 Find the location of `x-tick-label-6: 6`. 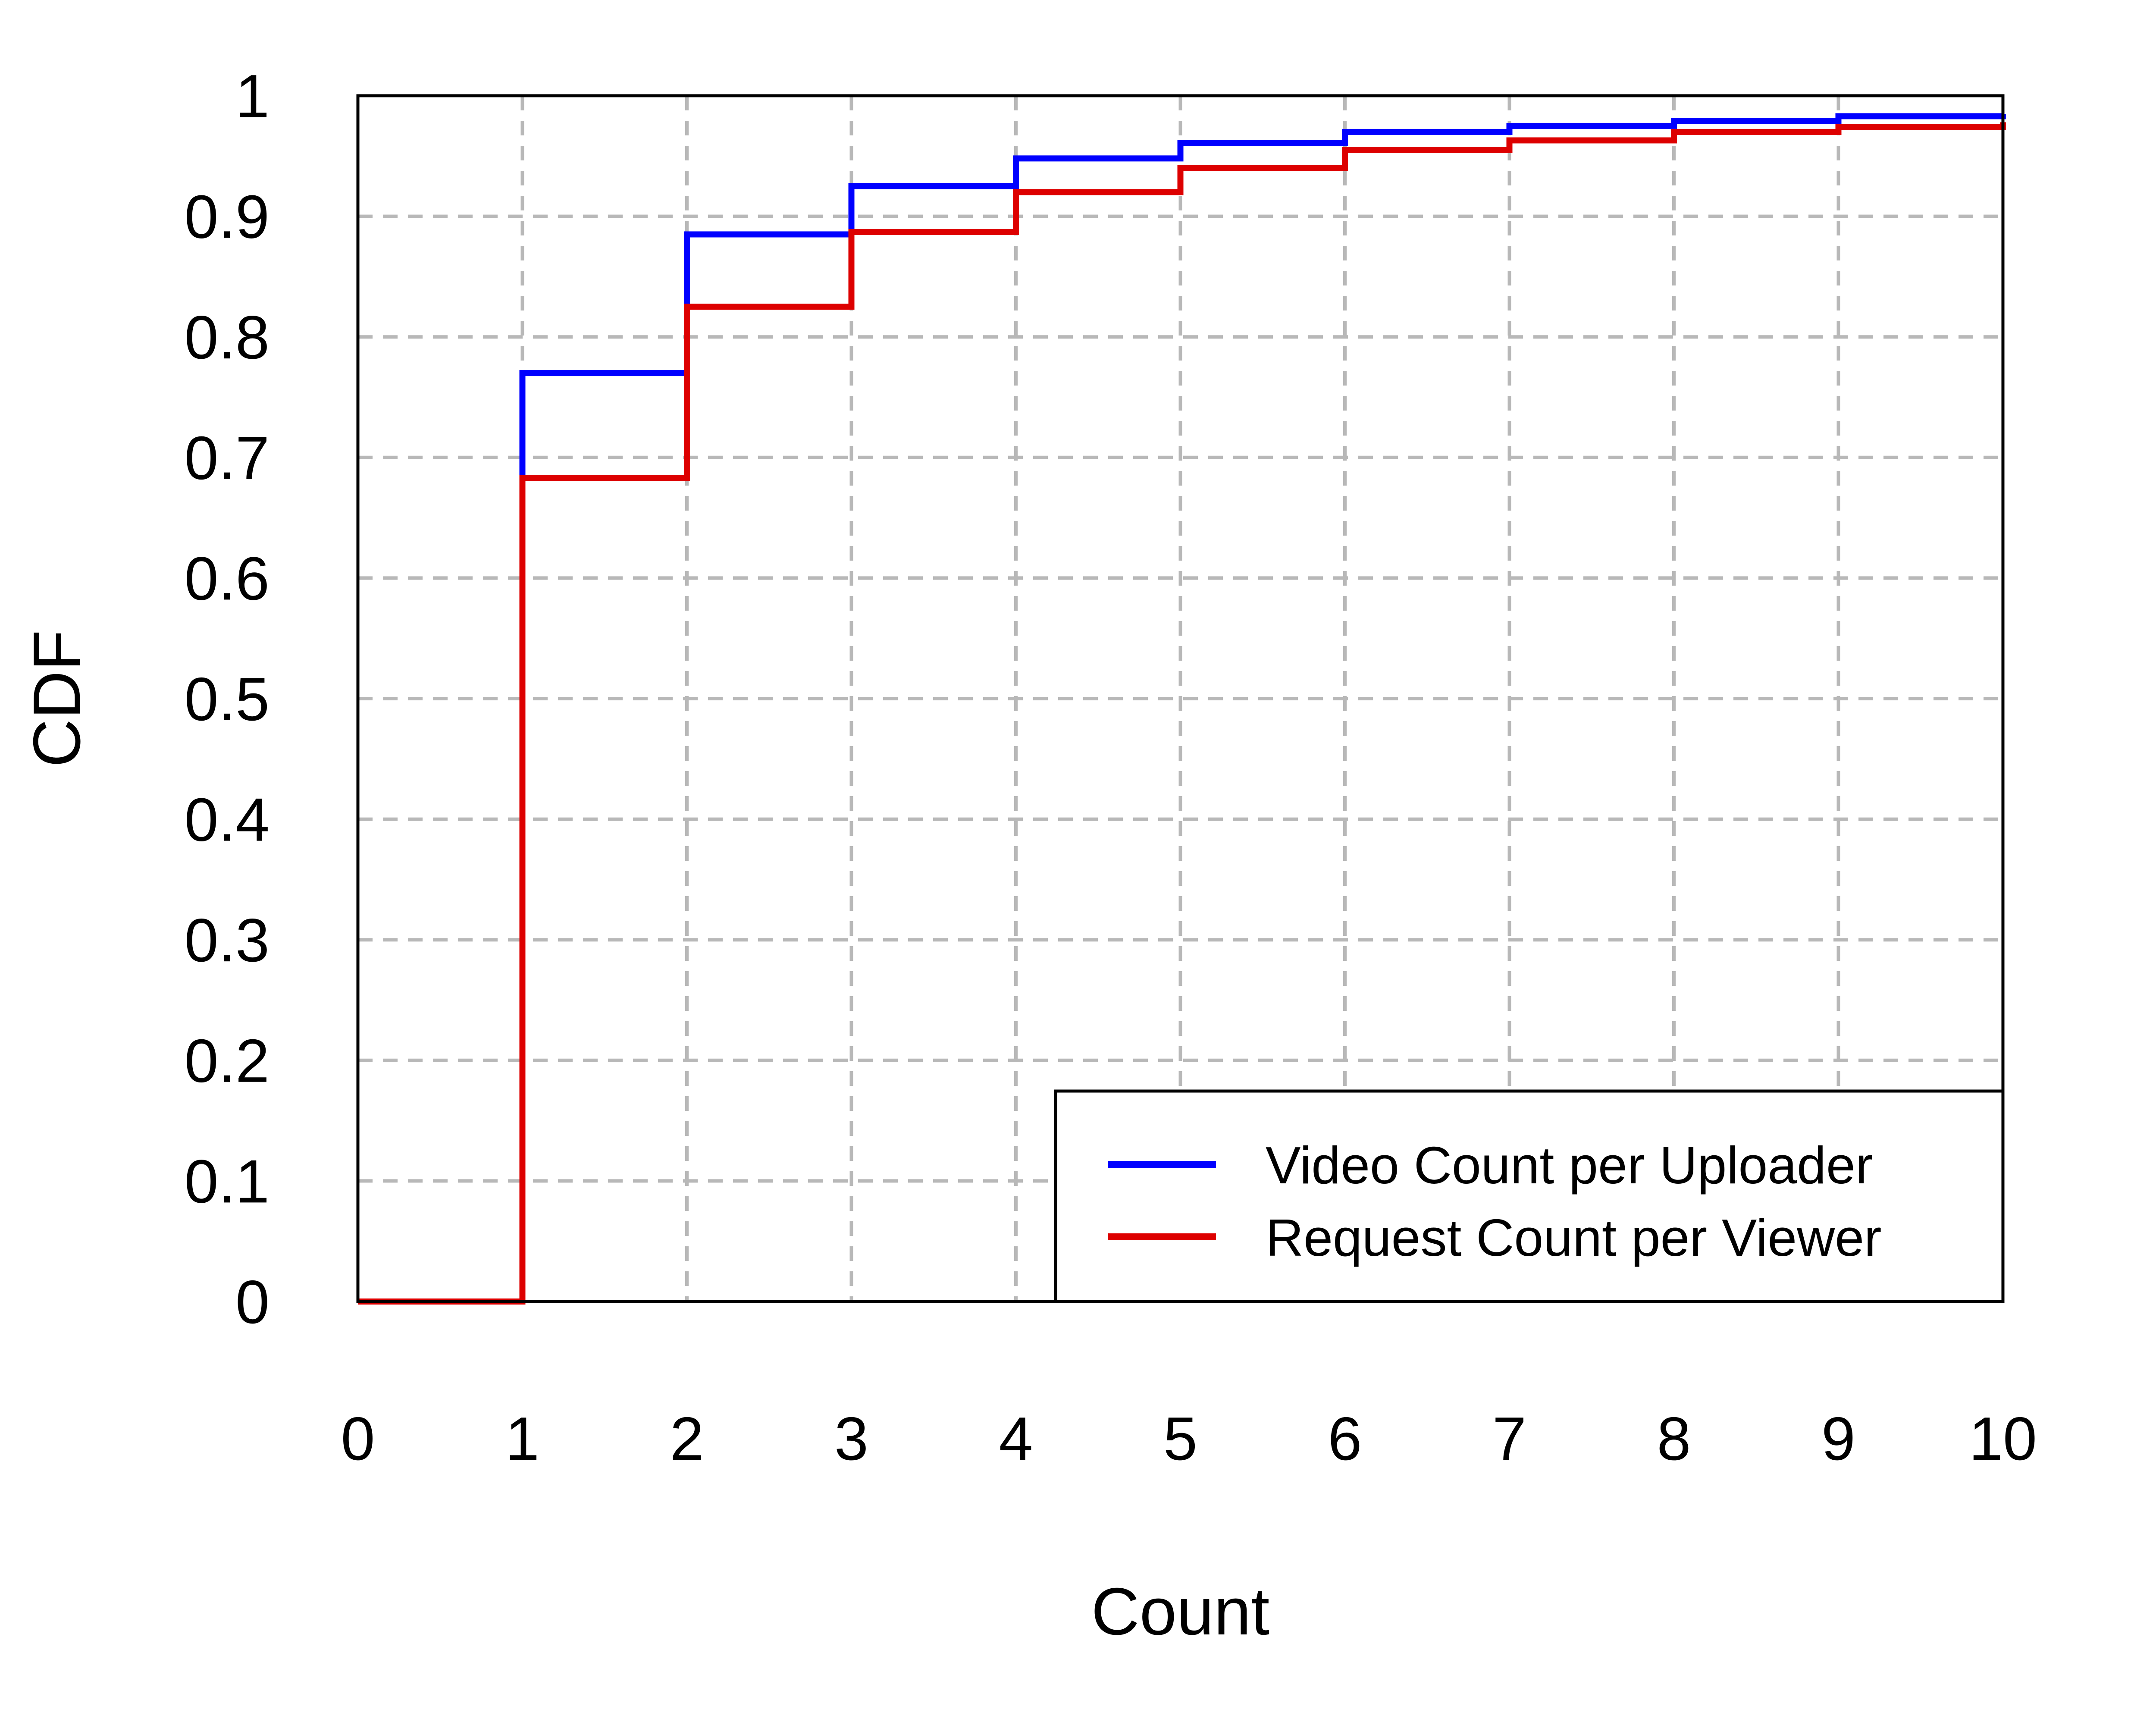

x-tick-label-6: 6 is located at coordinates (1345, 1439).